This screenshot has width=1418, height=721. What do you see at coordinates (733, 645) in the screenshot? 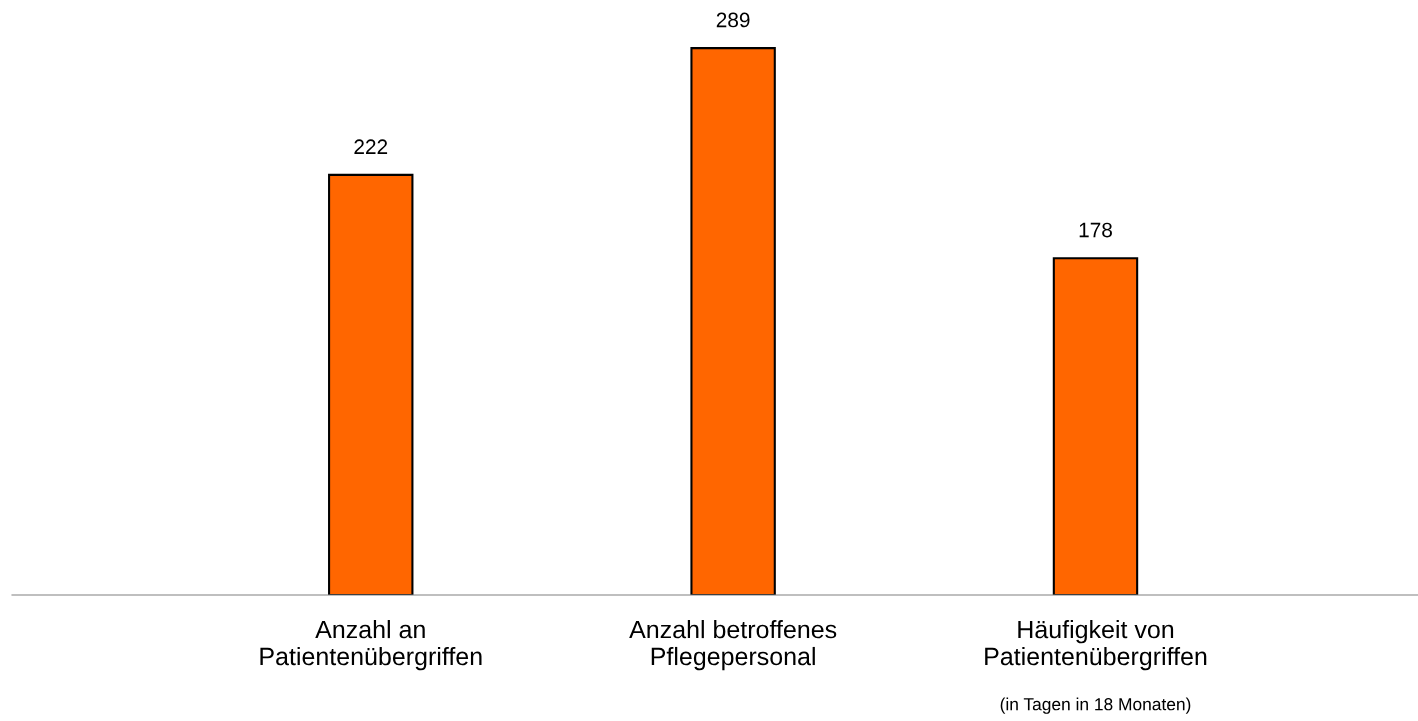
I see `x-tick-label: Anzahl betroffenes Pflegepersonal` at bounding box center [733, 645].